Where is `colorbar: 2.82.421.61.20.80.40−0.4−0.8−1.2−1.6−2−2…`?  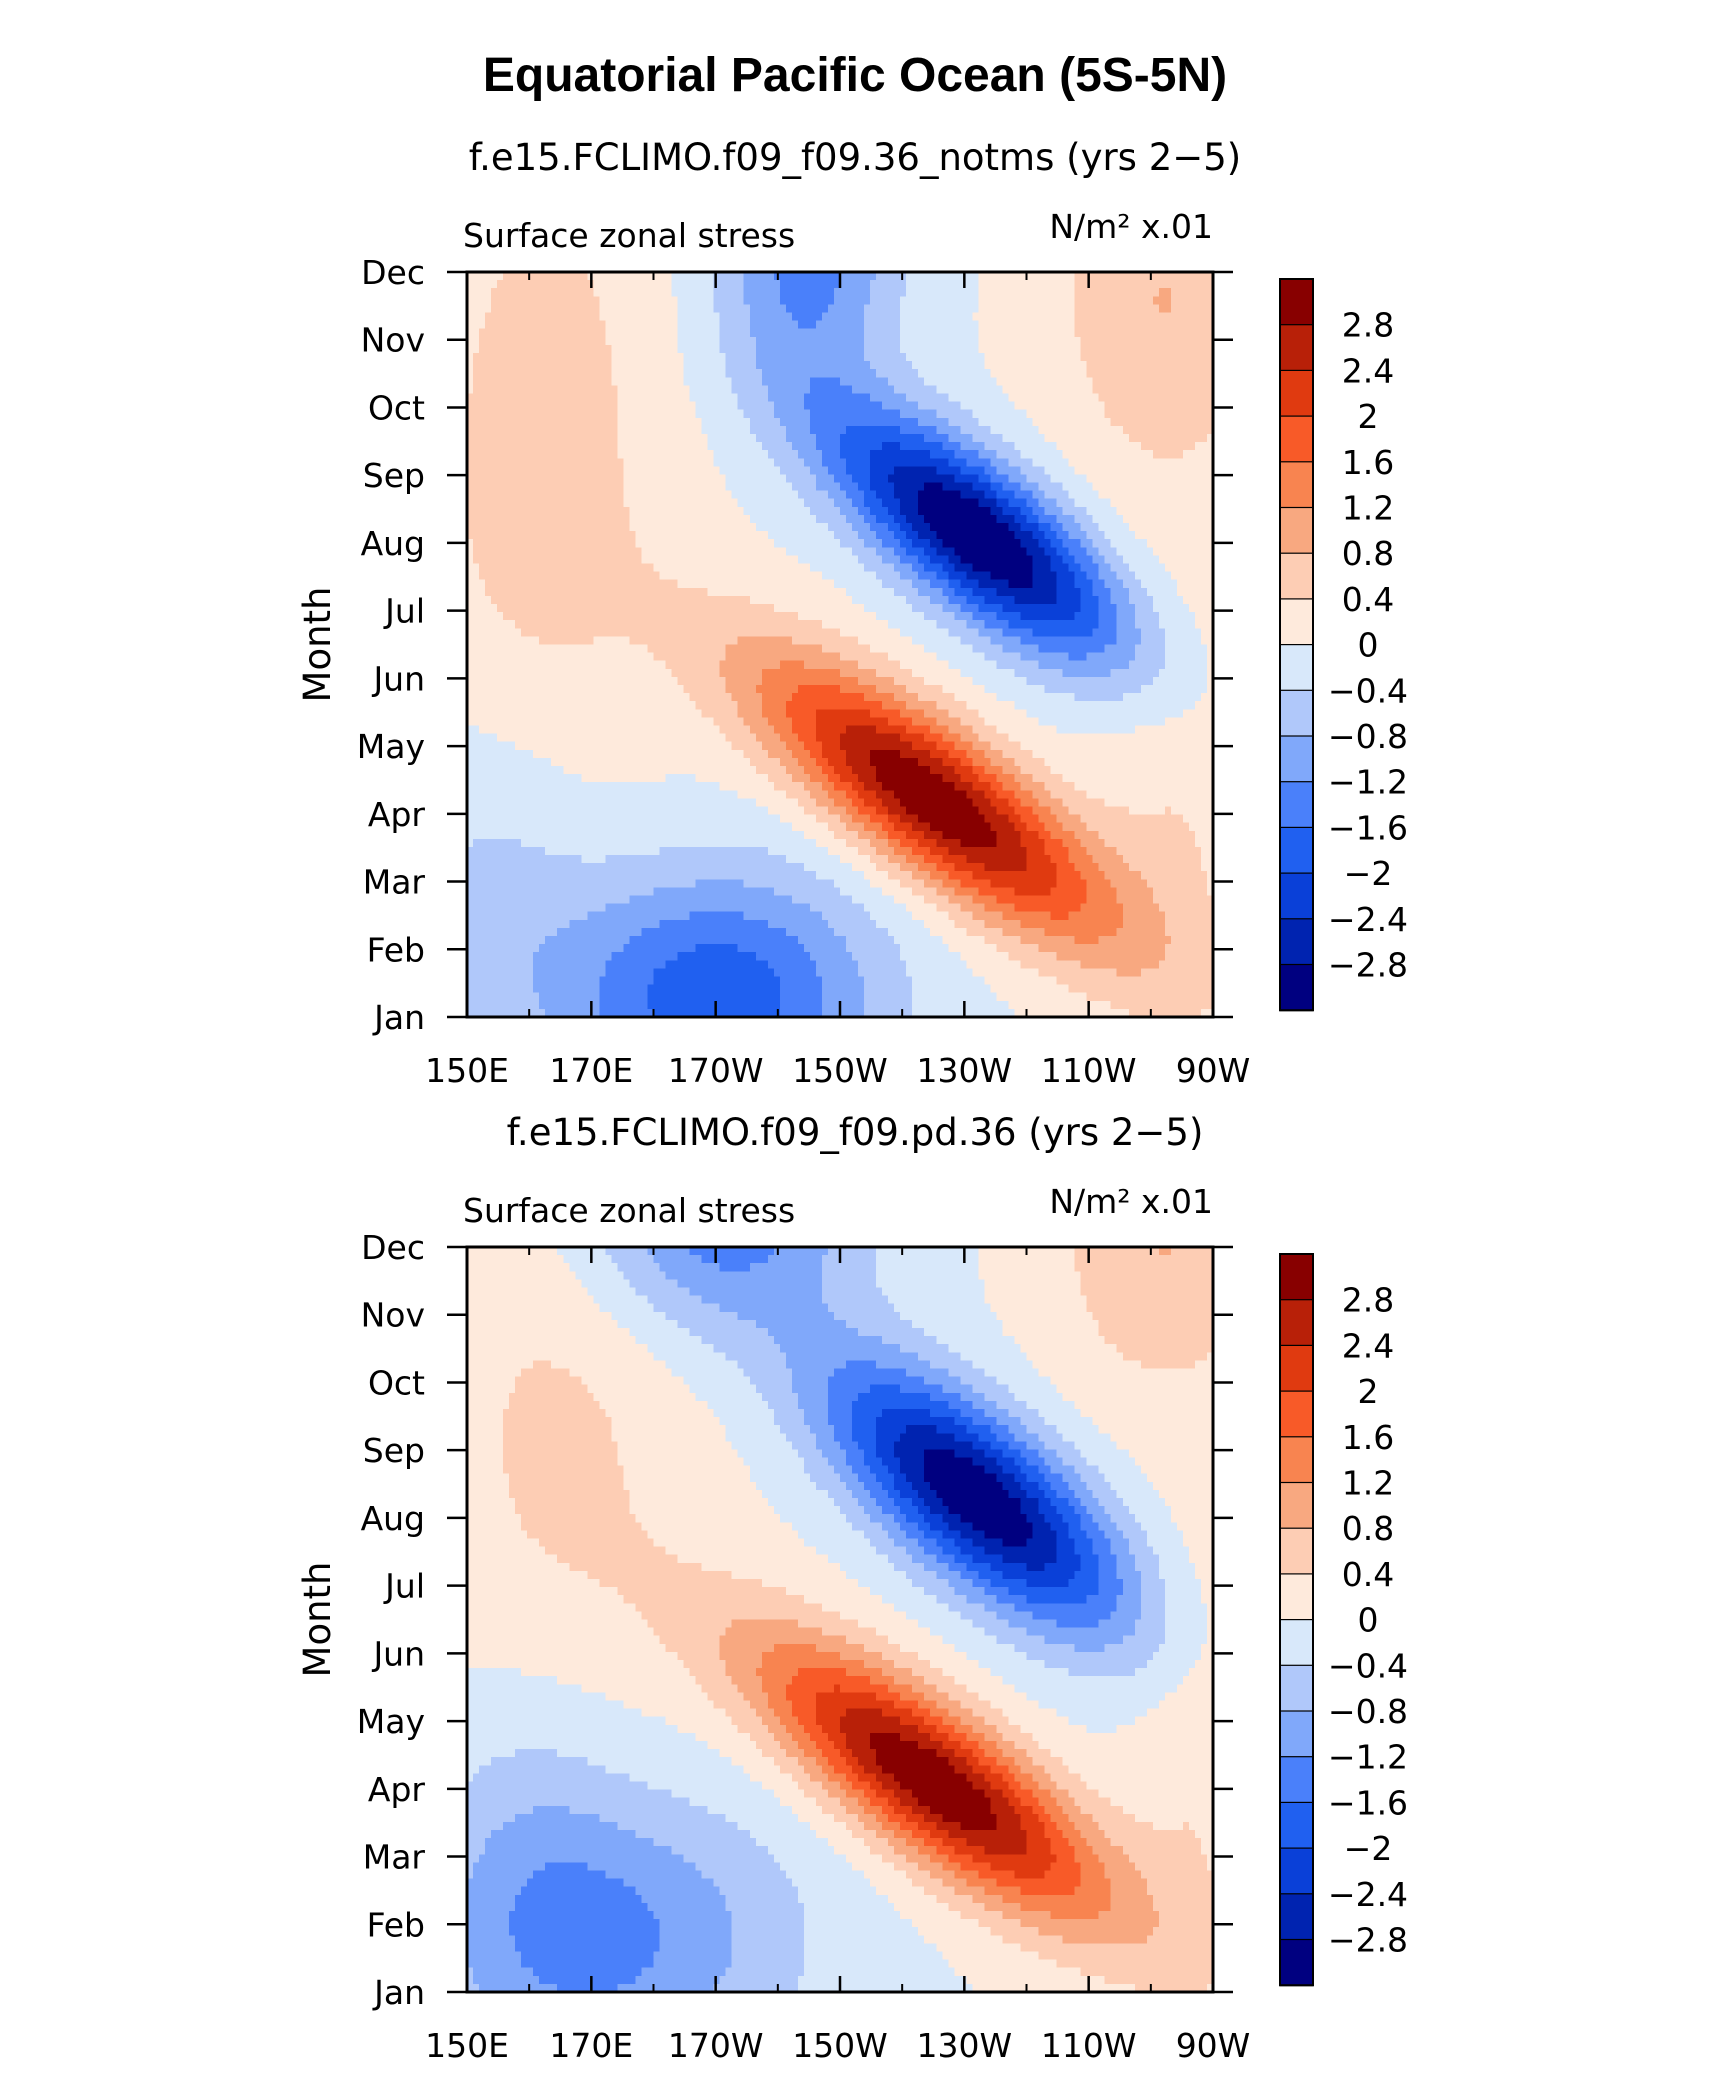 colorbar: 2.82.421.61.20.80.40−0.4−0.8−1.2−1.6−2−2… is located at coordinates (1344, 1620).